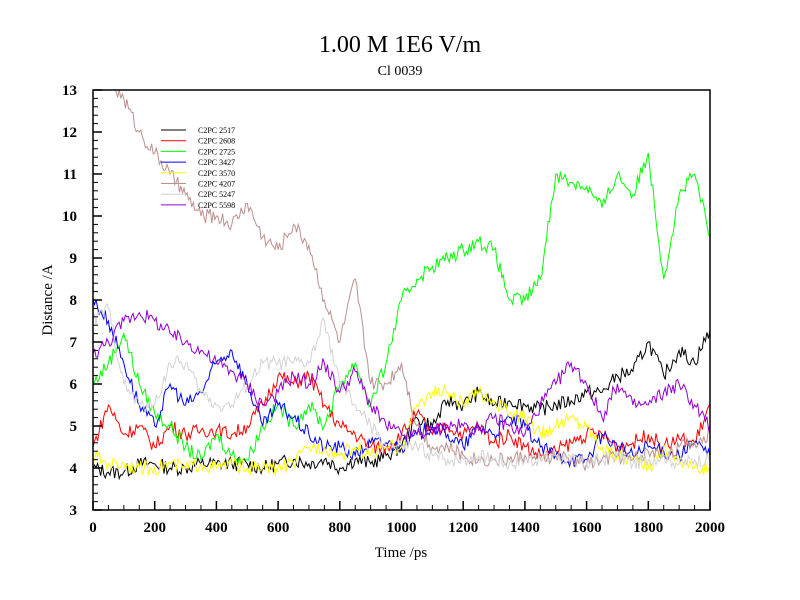  What do you see at coordinates (216, 184) in the screenshot?
I see `legend-label: C2PC 4207` at bounding box center [216, 184].